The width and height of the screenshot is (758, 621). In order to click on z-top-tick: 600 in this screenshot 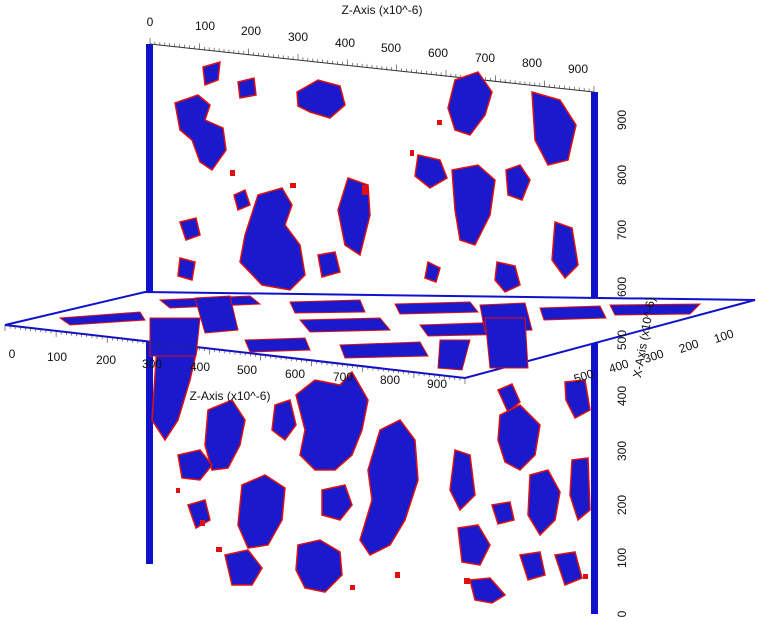, I will do `click(438, 53)`.